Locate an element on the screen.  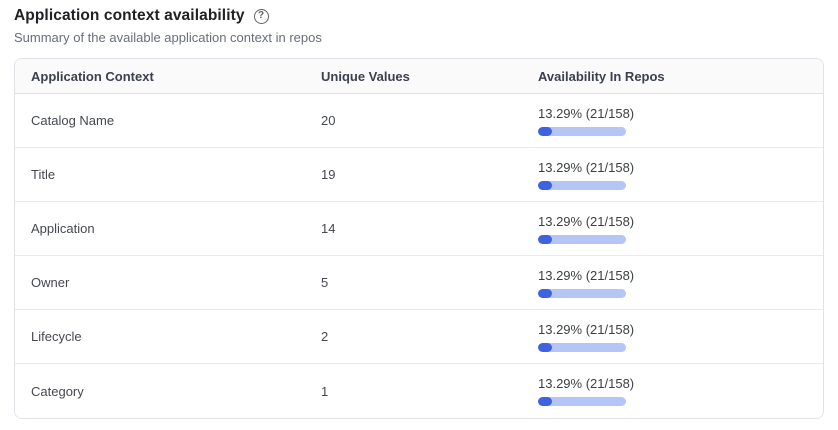
column-header-application-context: Application Context is located at coordinates (92, 76).